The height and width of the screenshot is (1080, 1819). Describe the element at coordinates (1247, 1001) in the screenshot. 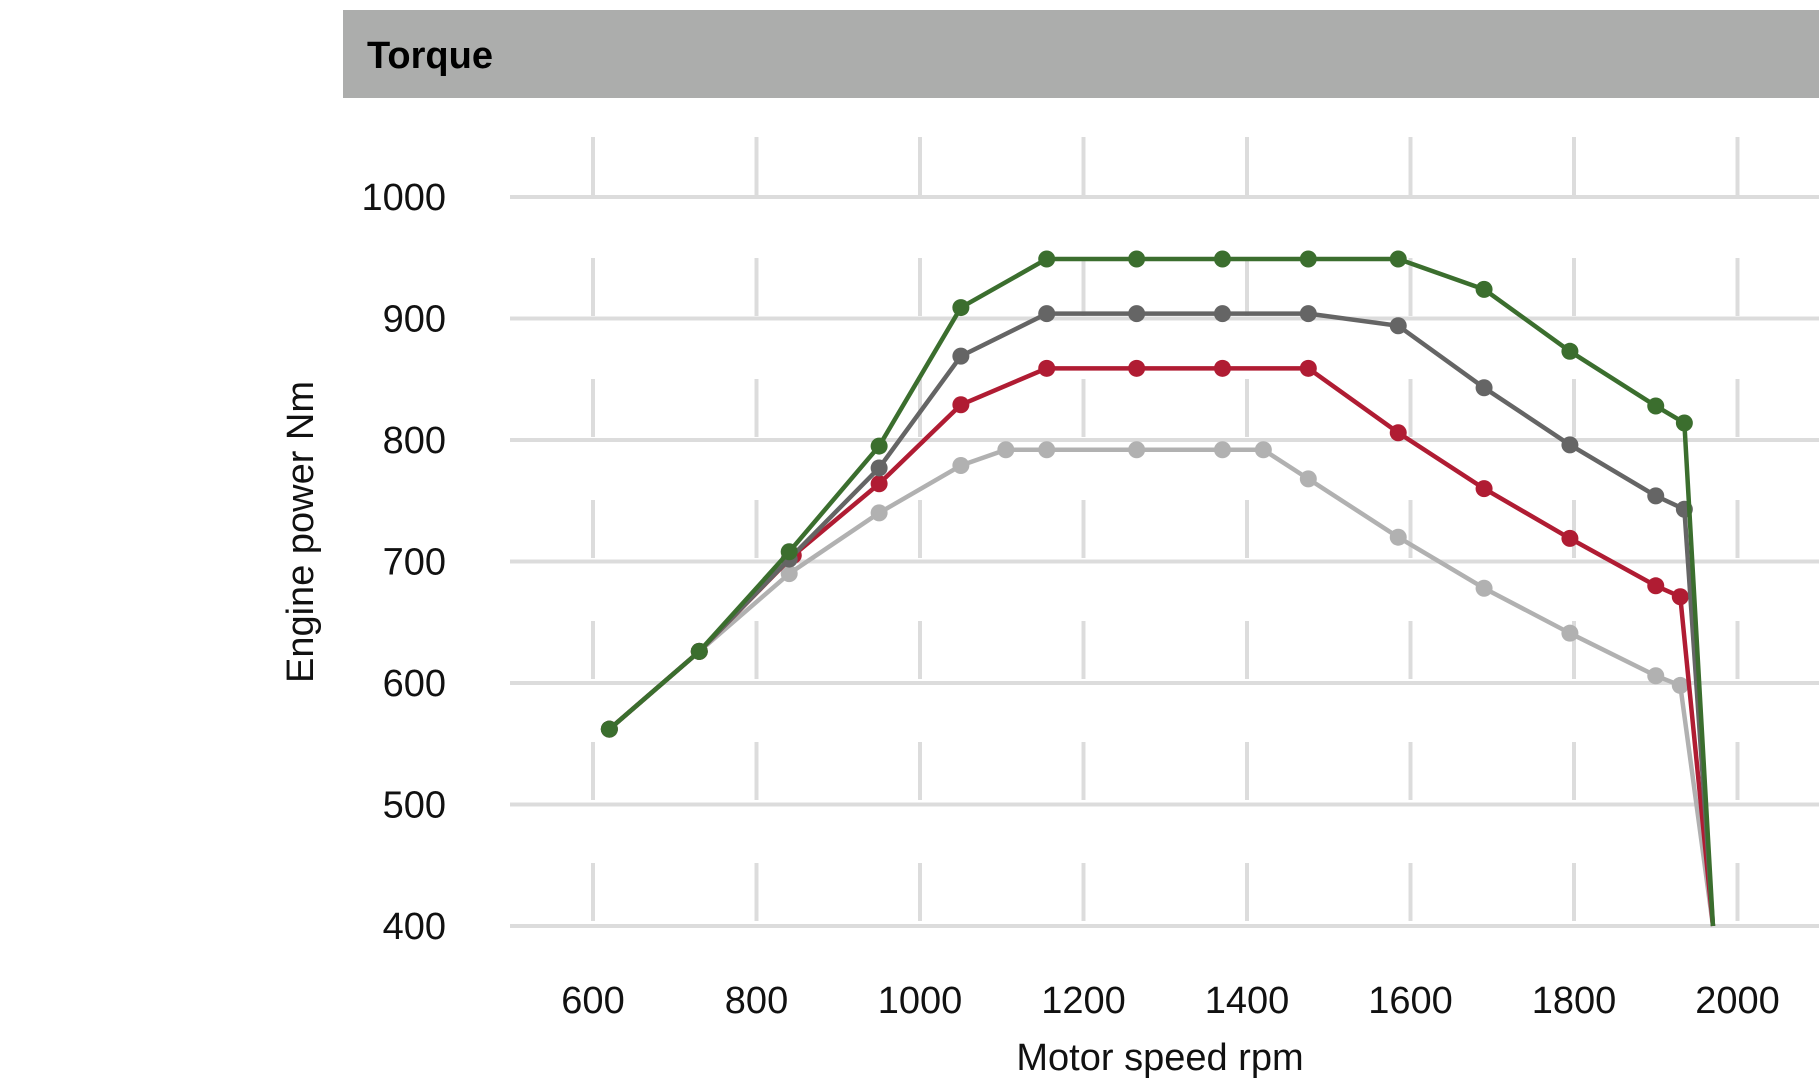

I see `x-tick-label: 1400` at that location.